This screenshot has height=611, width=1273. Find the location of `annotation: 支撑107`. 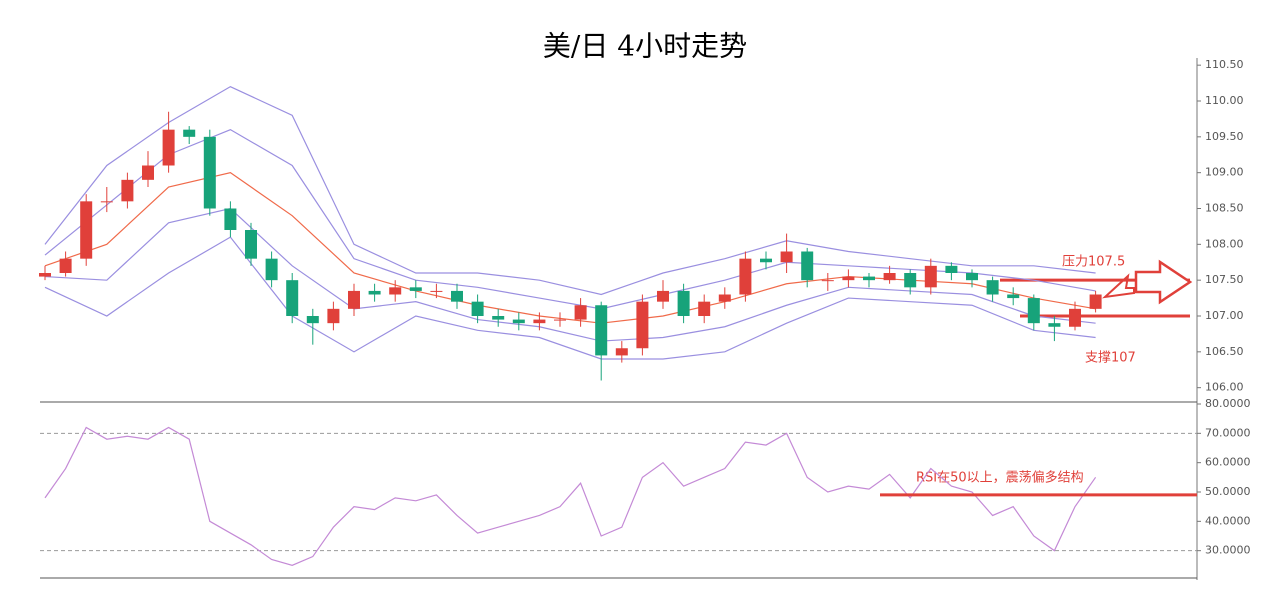

annotation: 支撑107 is located at coordinates (1110, 358).